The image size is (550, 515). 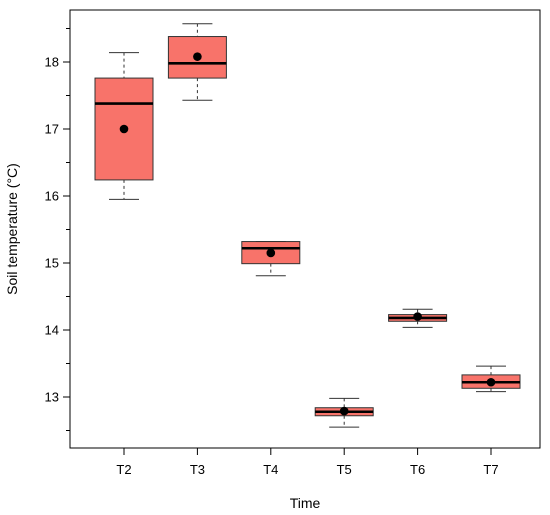 What do you see at coordinates (52, 263) in the screenshot?
I see `y-tick-label: 15` at bounding box center [52, 263].